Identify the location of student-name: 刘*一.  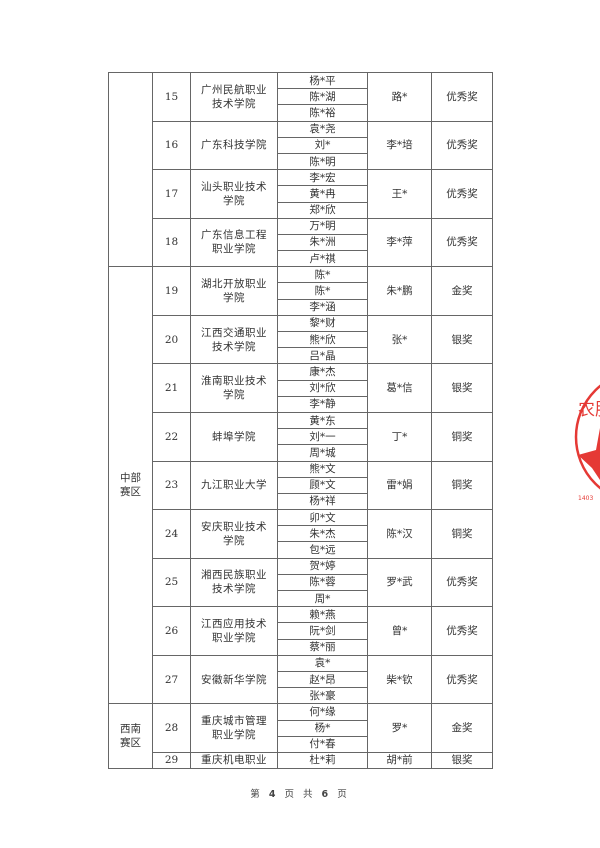
(322, 437).